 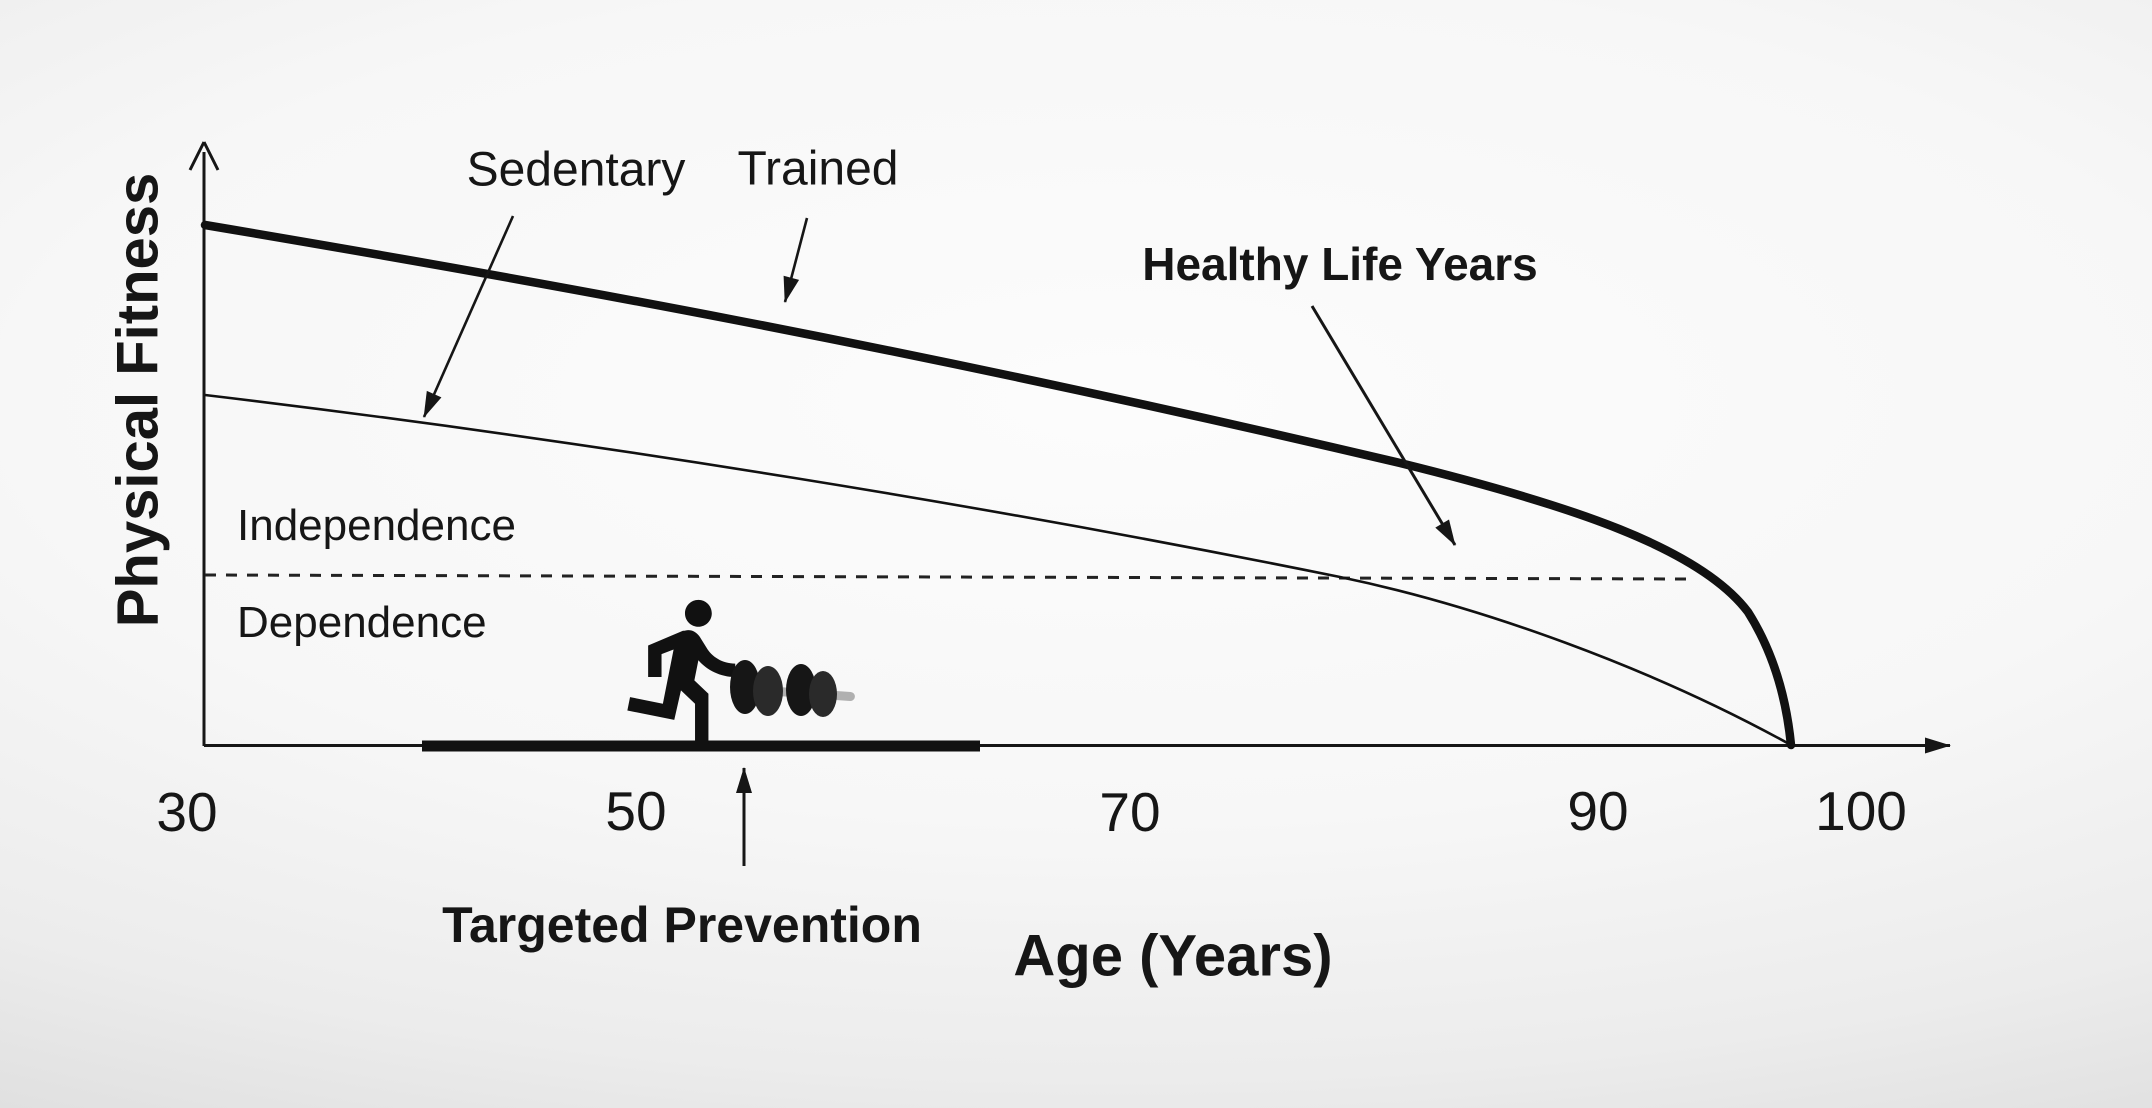 I want to click on healthy-life-years-label: Healthy Life Years, so click(x=1340, y=264).